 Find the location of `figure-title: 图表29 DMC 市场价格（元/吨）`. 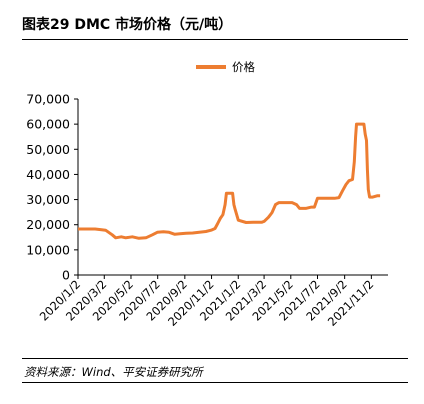

figure-title: 图表29 DMC 市场价格（元/吨） is located at coordinates (127, 25).